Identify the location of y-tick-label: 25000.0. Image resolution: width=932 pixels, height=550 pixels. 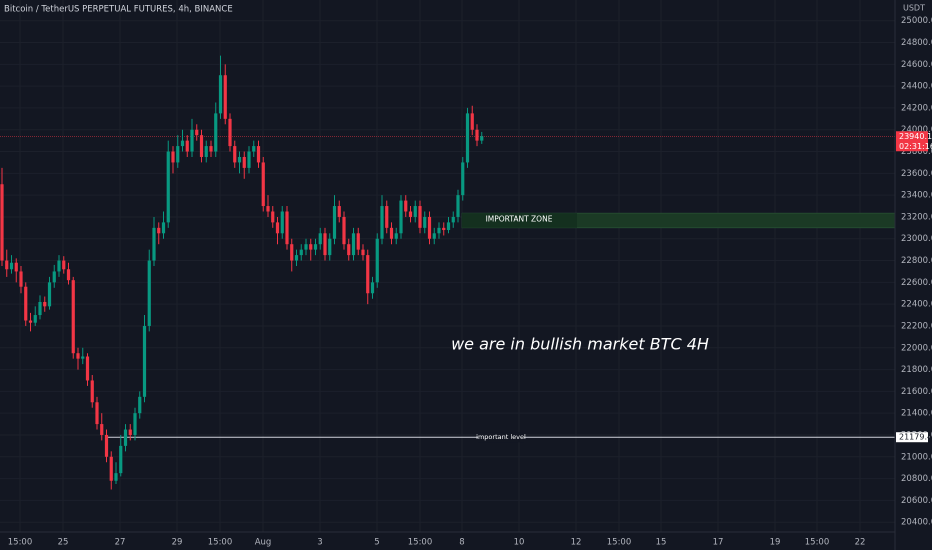
(916, 21).